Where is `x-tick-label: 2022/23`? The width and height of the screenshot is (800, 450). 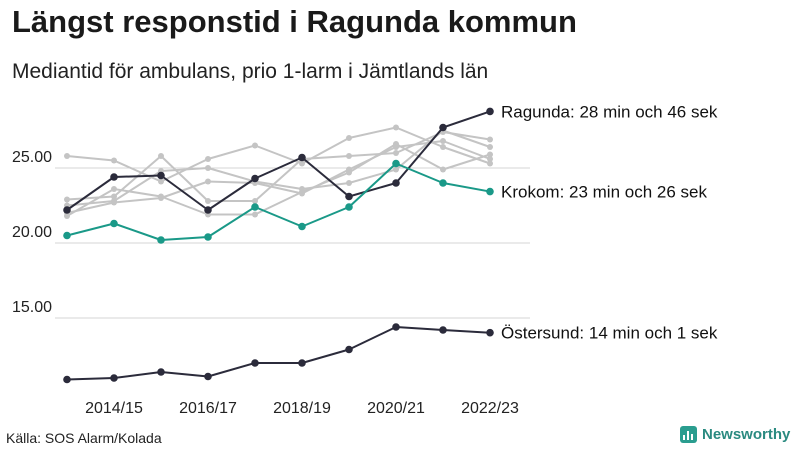 x-tick-label: 2022/23 is located at coordinates (490, 408).